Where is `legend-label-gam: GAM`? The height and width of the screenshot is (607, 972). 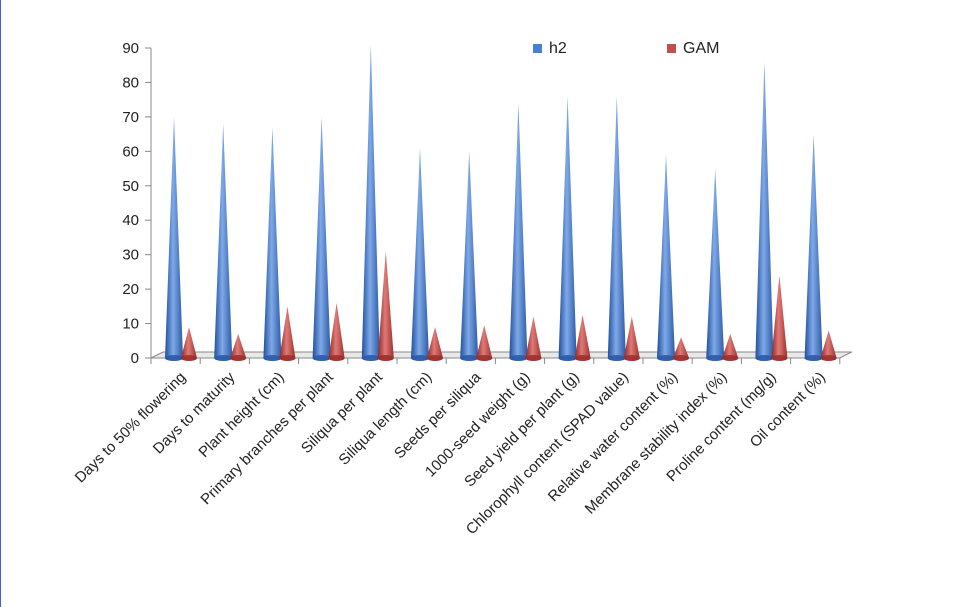
legend-label-gam: GAM is located at coordinates (701, 48).